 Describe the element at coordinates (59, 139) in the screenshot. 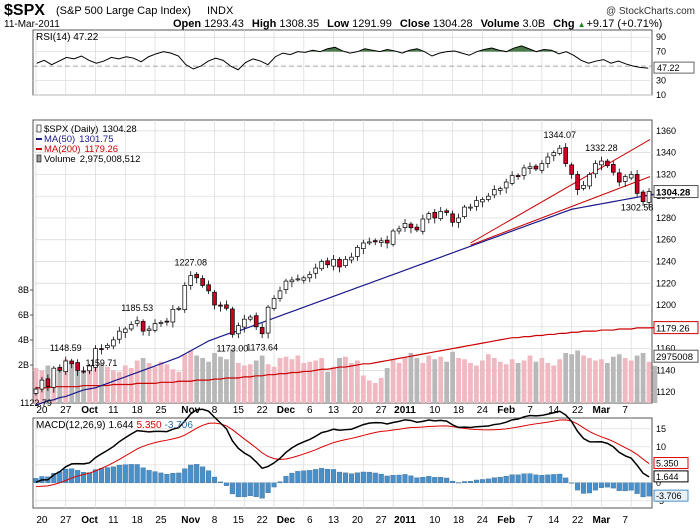

I see `legend-name: MA(50)` at that location.